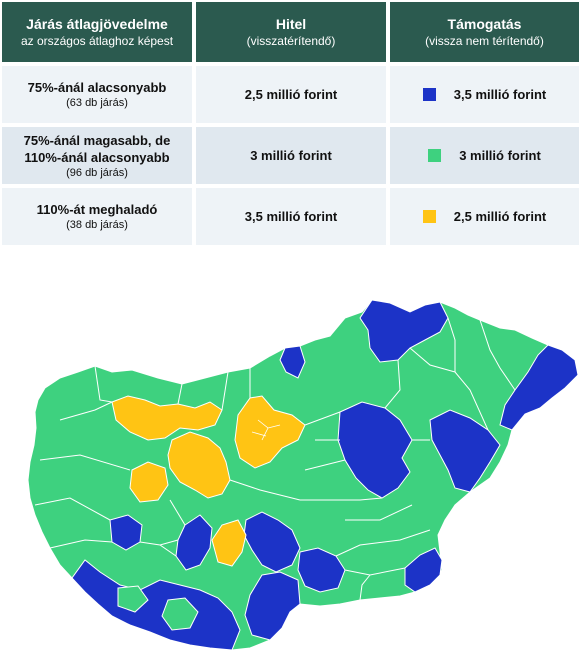 The height and width of the screenshot is (656, 581). I want to click on grant-cell: 2,5 millió forint, so click(484, 216).